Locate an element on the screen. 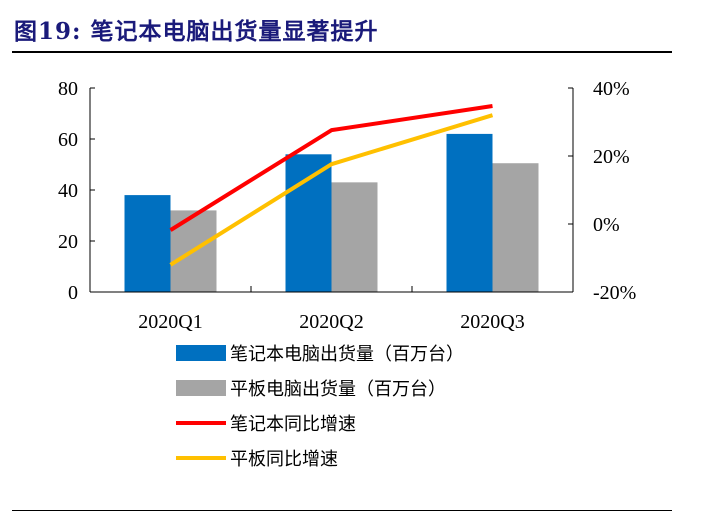 The width and height of the screenshot is (701, 519). right-tick-label: 20% is located at coordinates (611, 157).